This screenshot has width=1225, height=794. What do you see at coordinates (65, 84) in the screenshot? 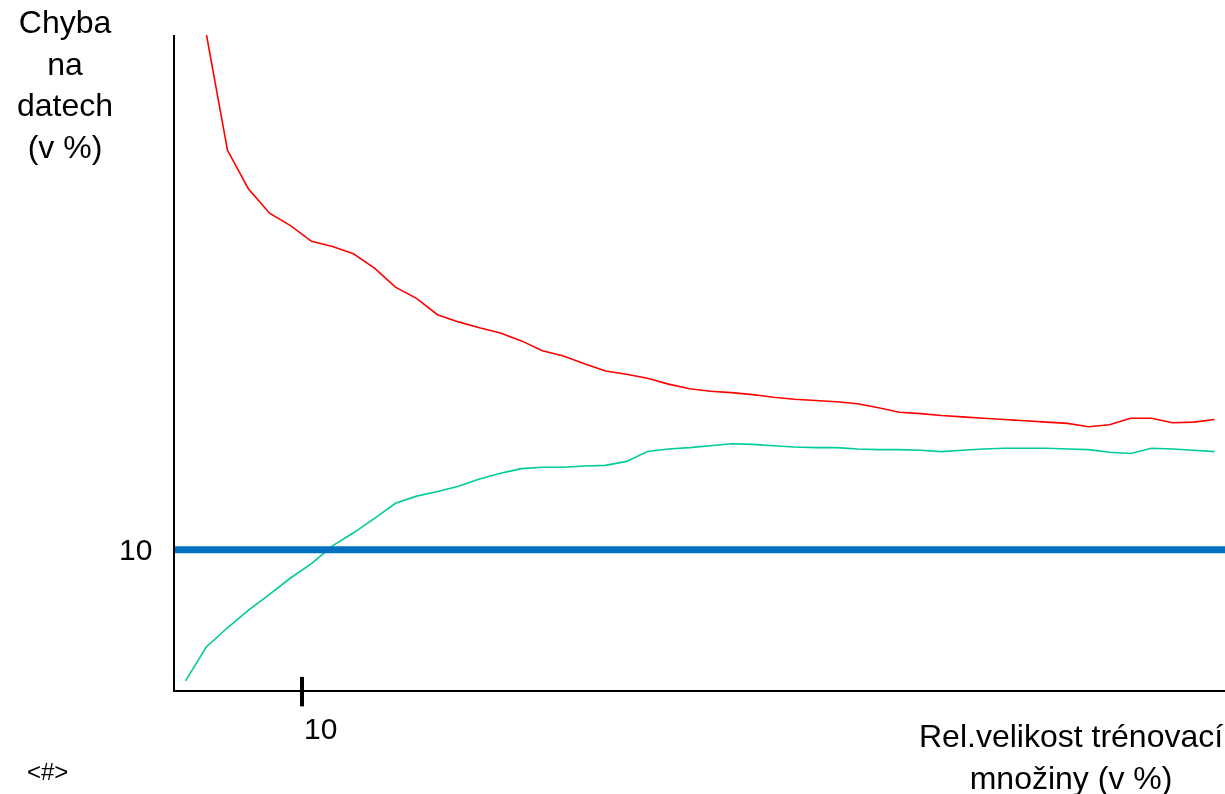
I see `y-axis-title: Chyba na datech (v %)` at bounding box center [65, 84].